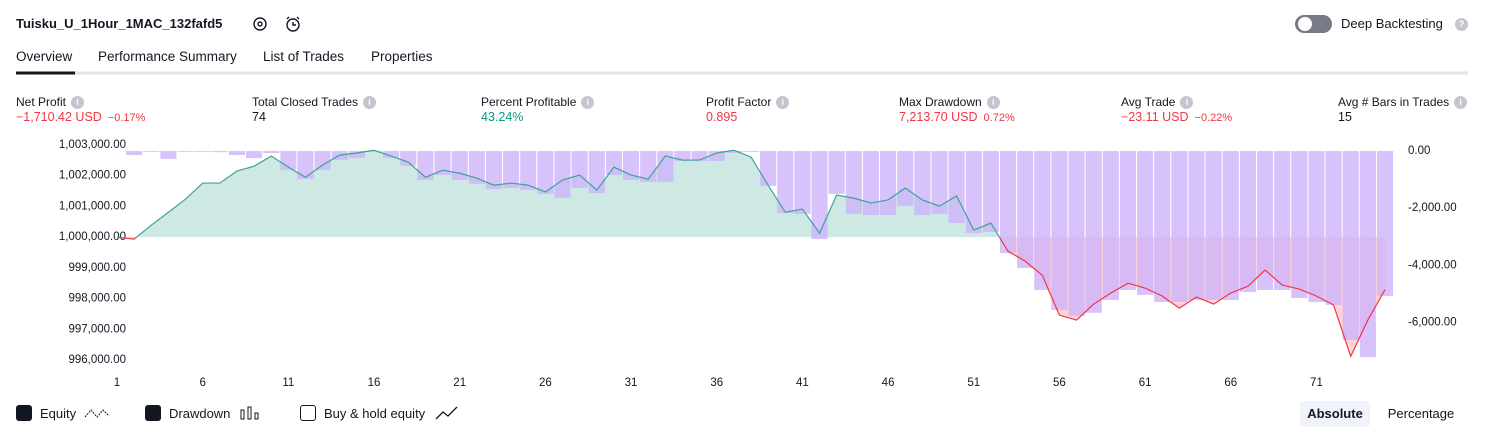  I want to click on legend-label: Equity, so click(58, 413).